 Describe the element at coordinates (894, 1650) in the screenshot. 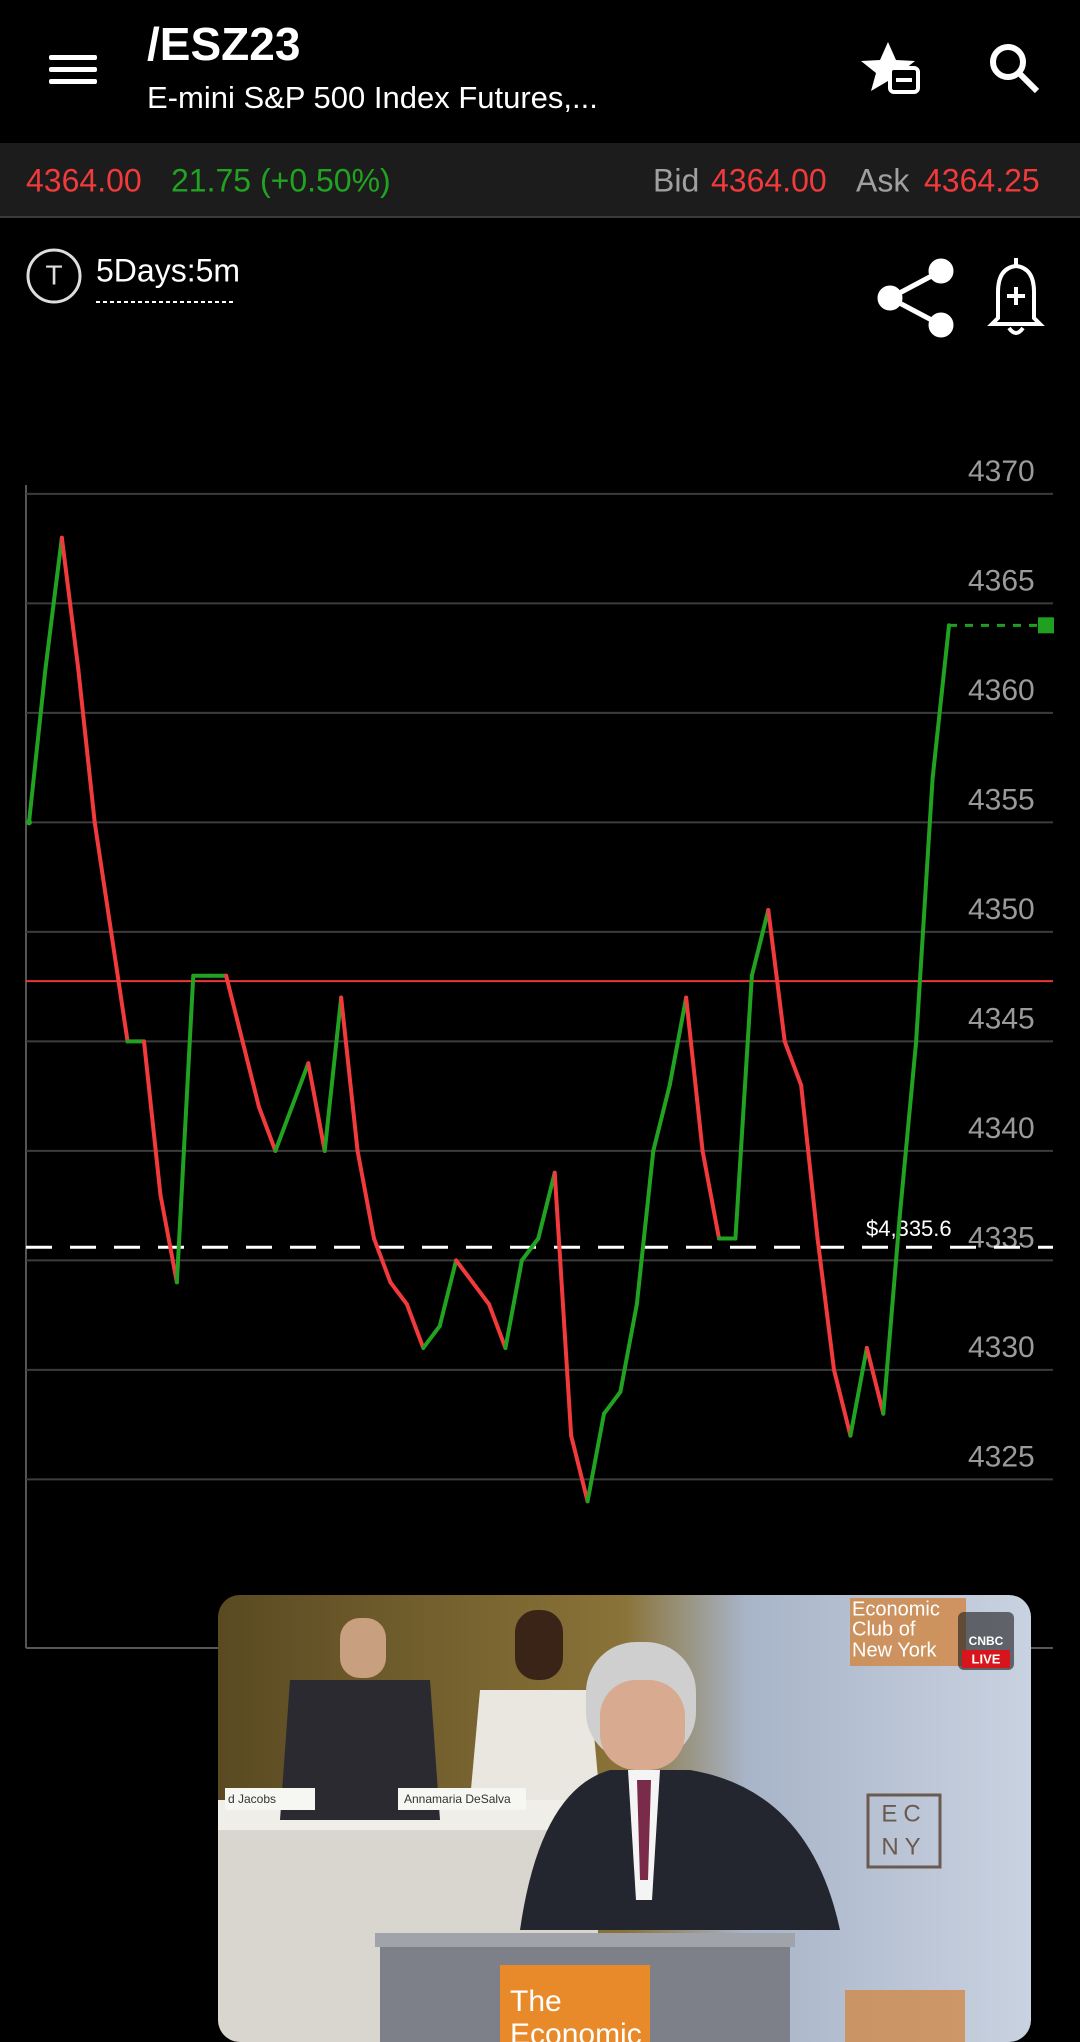

I see `sign-text: New York` at that location.